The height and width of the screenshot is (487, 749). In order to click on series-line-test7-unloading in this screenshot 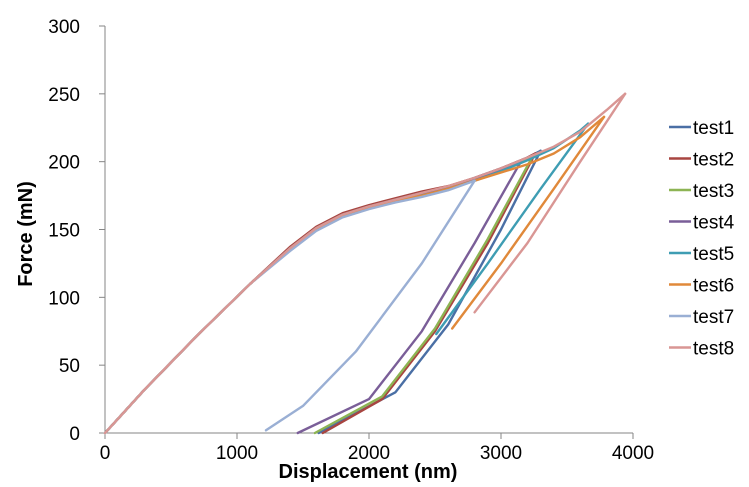, I will do `click(370, 305)`.